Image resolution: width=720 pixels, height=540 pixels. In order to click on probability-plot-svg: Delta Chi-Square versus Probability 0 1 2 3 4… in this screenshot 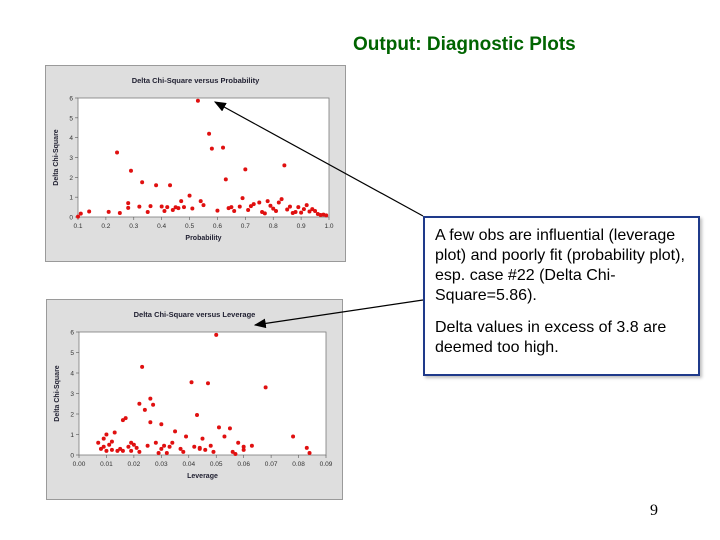, I will do `click(193, 159)`.